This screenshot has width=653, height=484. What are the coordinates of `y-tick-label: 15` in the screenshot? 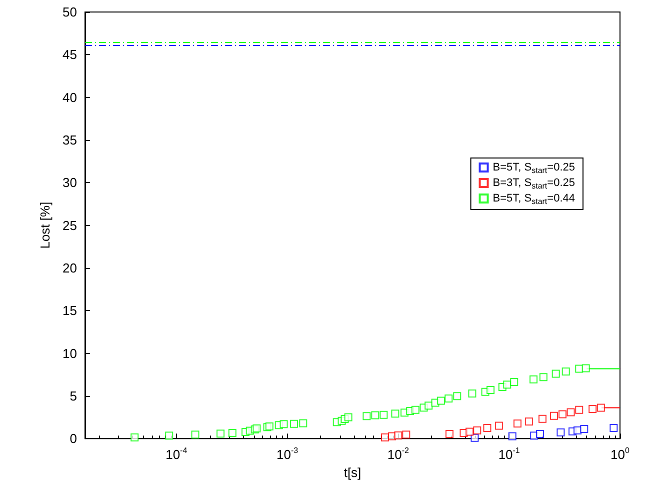 It's located at (69, 310).